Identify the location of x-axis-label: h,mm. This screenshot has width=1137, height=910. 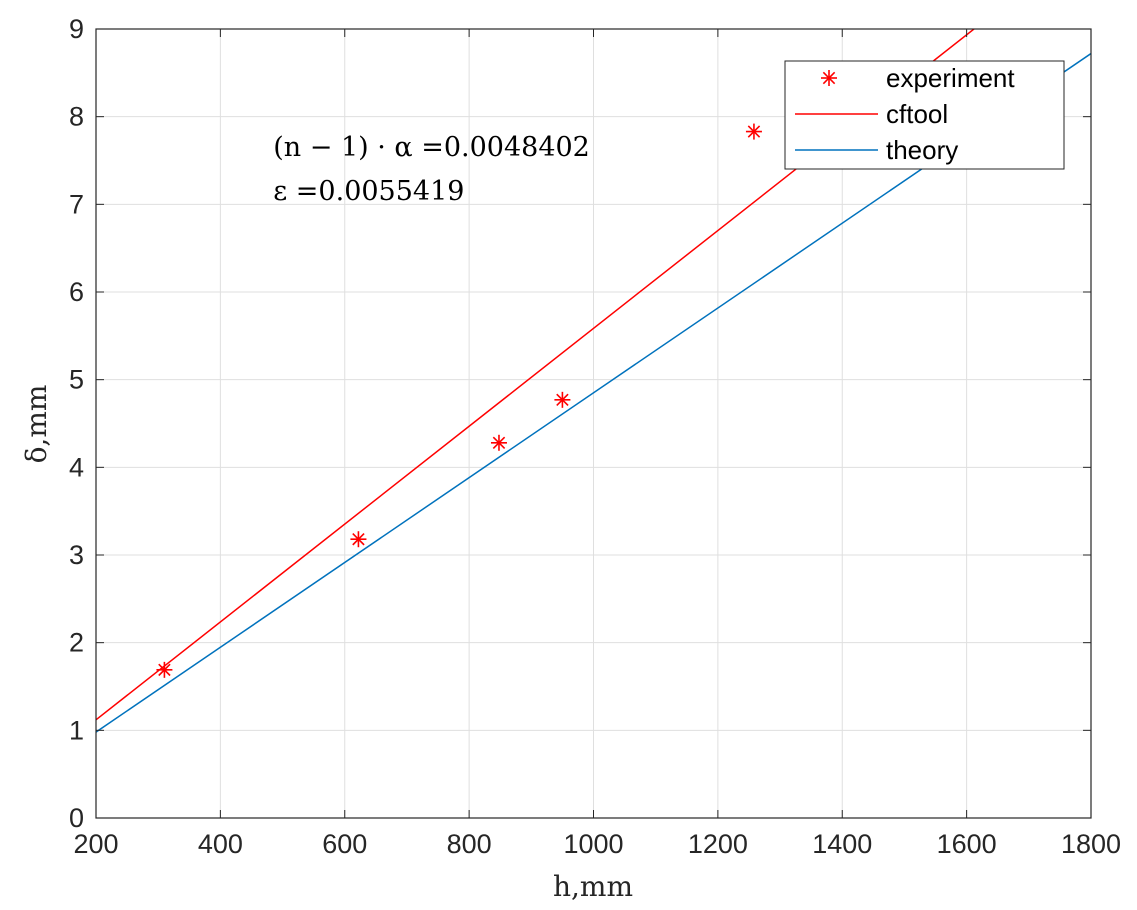
(593, 886).